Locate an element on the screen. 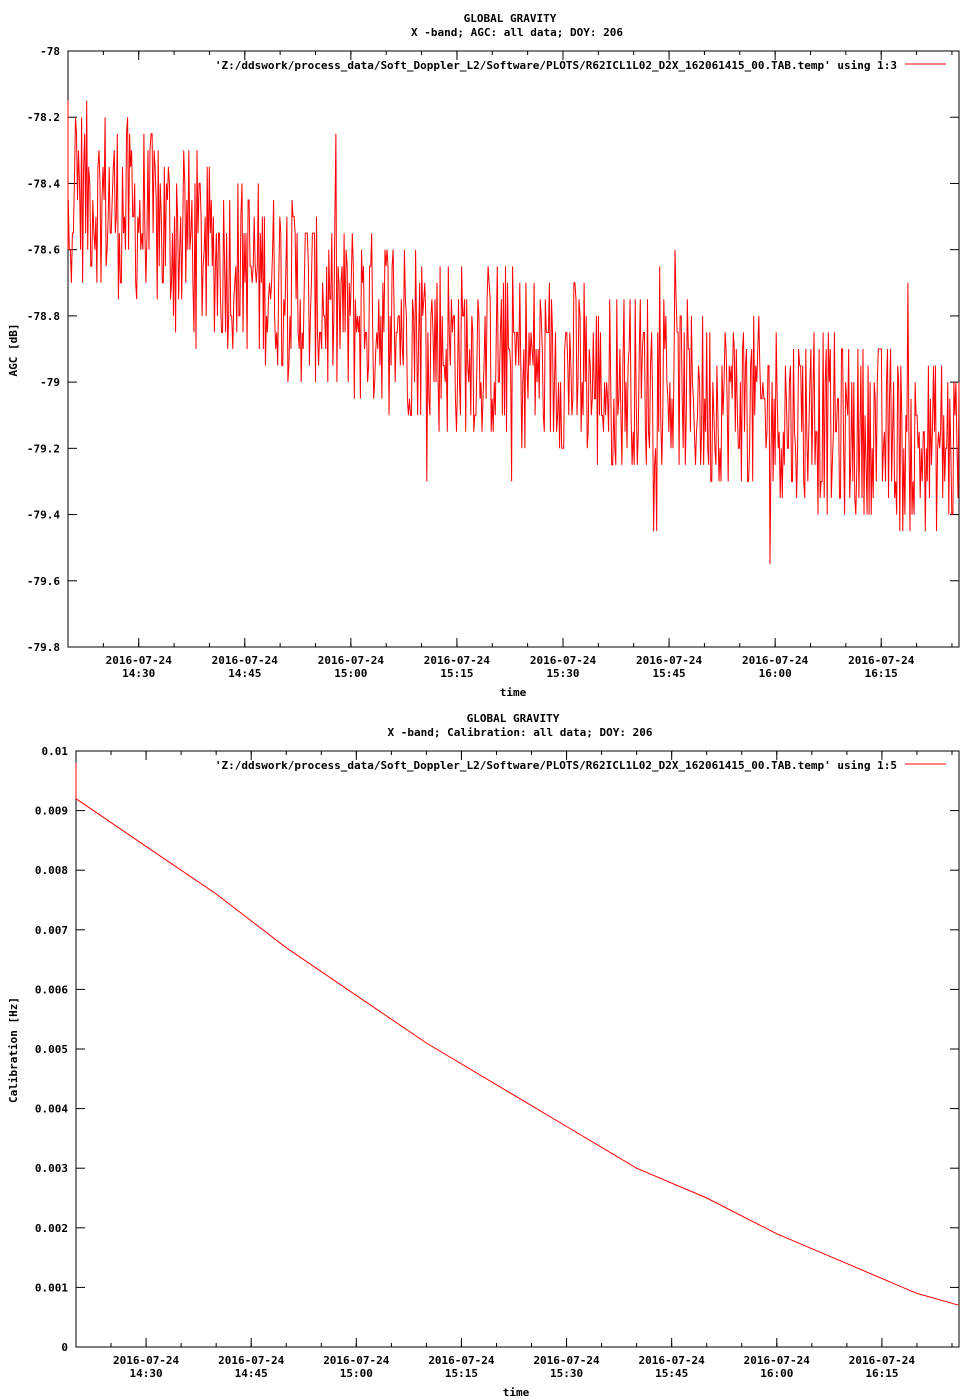 This screenshot has height=1400, width=980. y-tick-label: 0.005 is located at coordinates (51, 1049).